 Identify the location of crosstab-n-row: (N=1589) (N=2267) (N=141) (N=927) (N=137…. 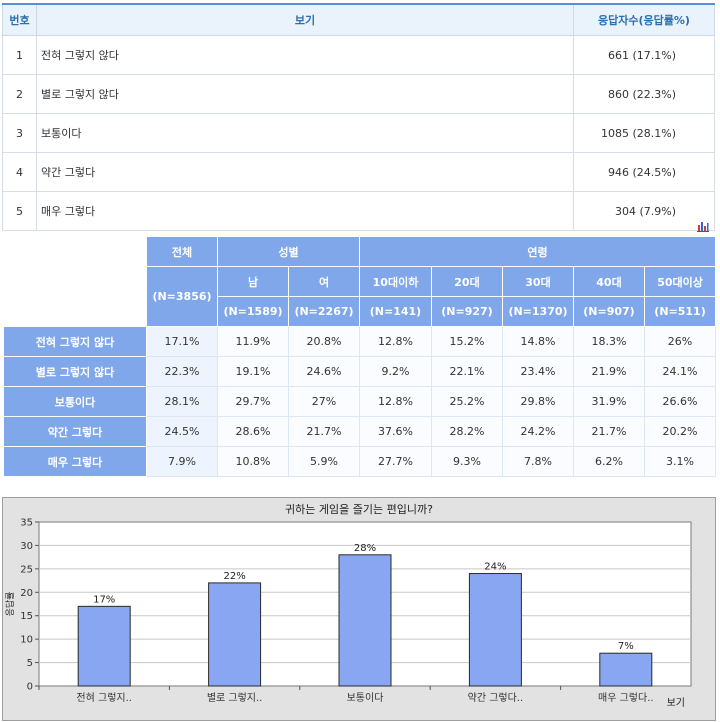
(360, 311).